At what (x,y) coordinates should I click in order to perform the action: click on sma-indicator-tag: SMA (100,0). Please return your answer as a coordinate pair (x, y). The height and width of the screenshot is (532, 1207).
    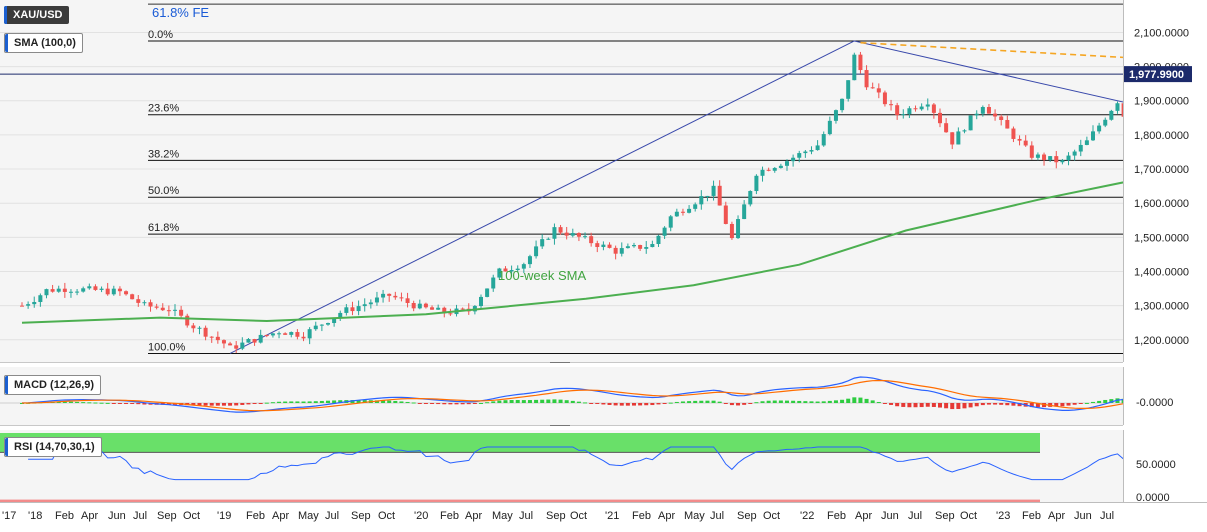
    Looking at the image, I should click on (43, 43).